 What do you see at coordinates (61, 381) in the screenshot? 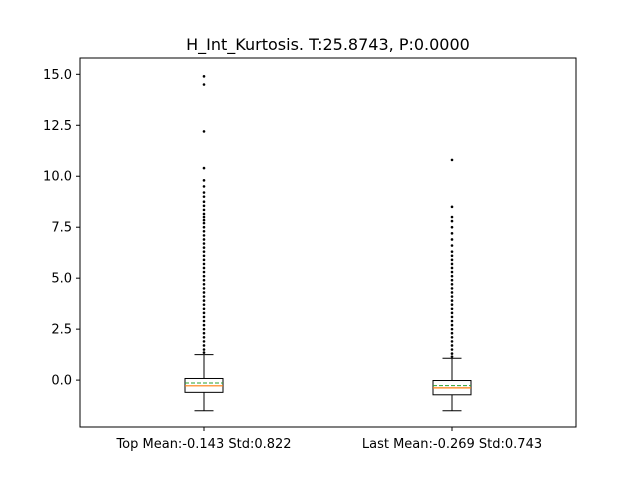
I see `y-tick-label: 0.0` at bounding box center [61, 381].